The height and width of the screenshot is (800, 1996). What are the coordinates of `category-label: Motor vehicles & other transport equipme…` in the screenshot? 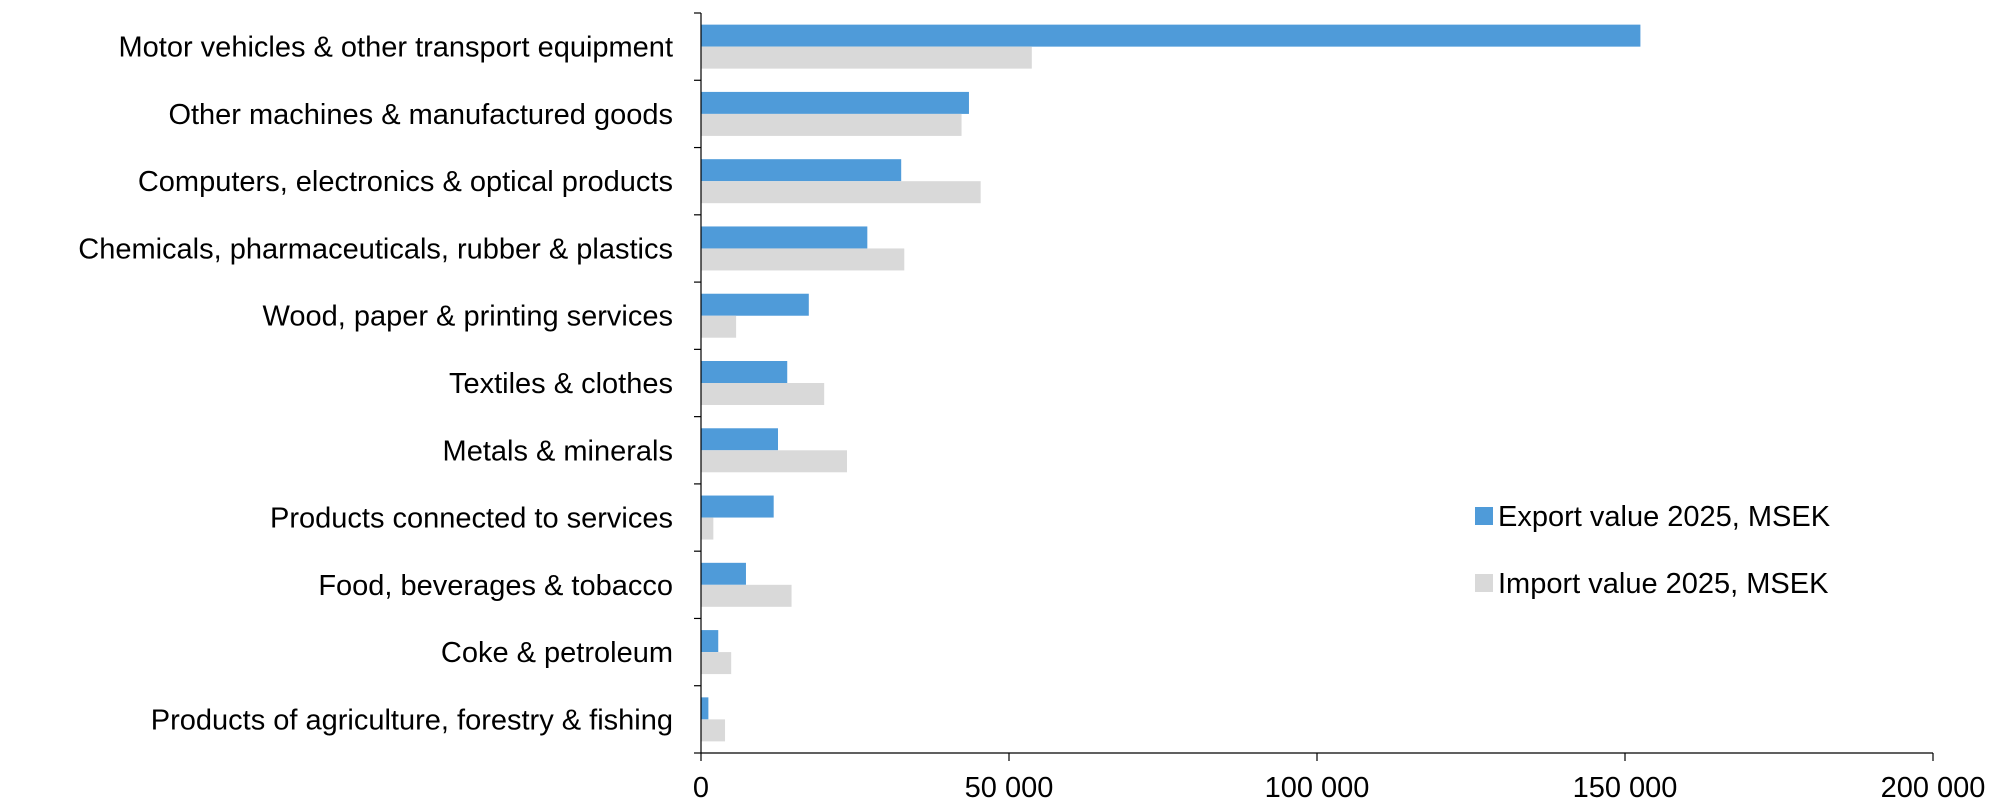 It's located at (396, 48).